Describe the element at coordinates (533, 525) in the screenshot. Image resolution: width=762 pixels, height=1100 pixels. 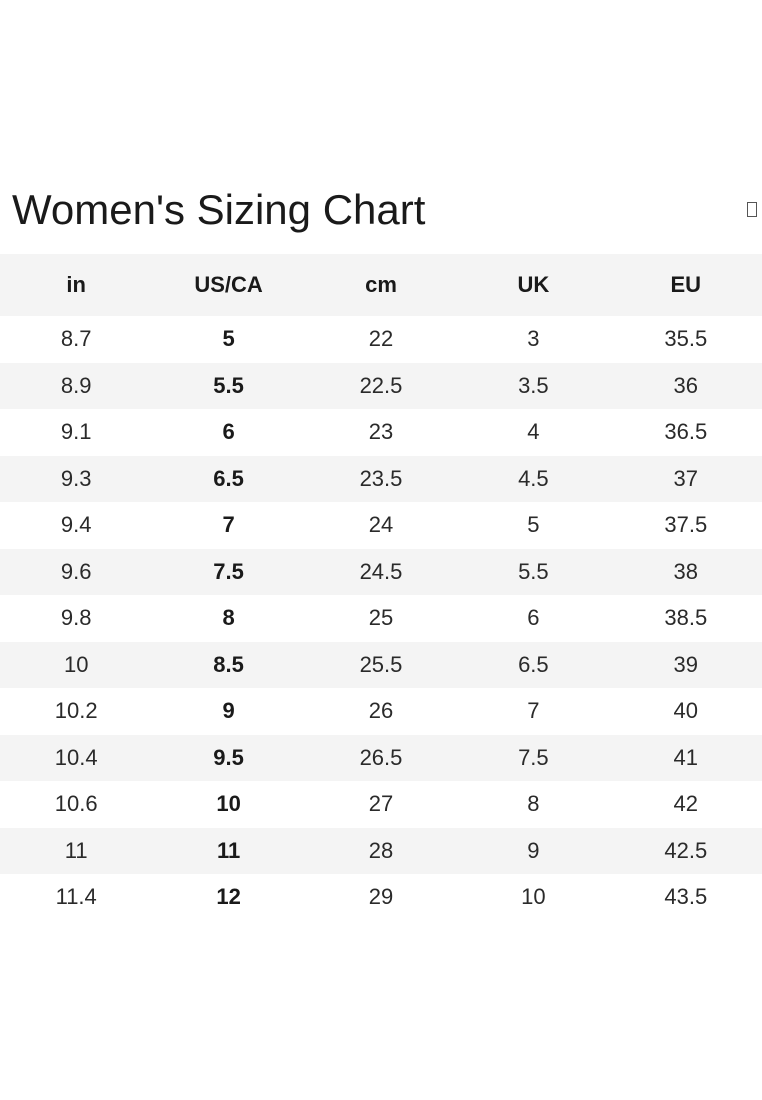
I see `cell-uk: 5` at that location.